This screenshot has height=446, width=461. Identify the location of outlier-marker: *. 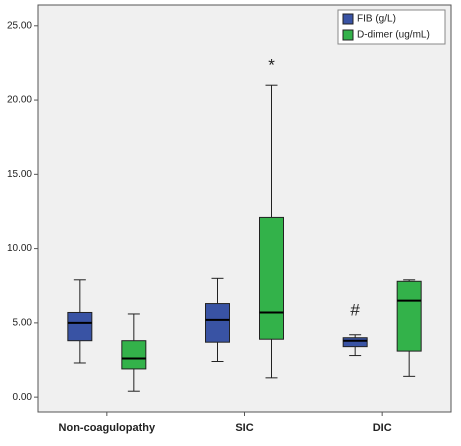
(271, 64).